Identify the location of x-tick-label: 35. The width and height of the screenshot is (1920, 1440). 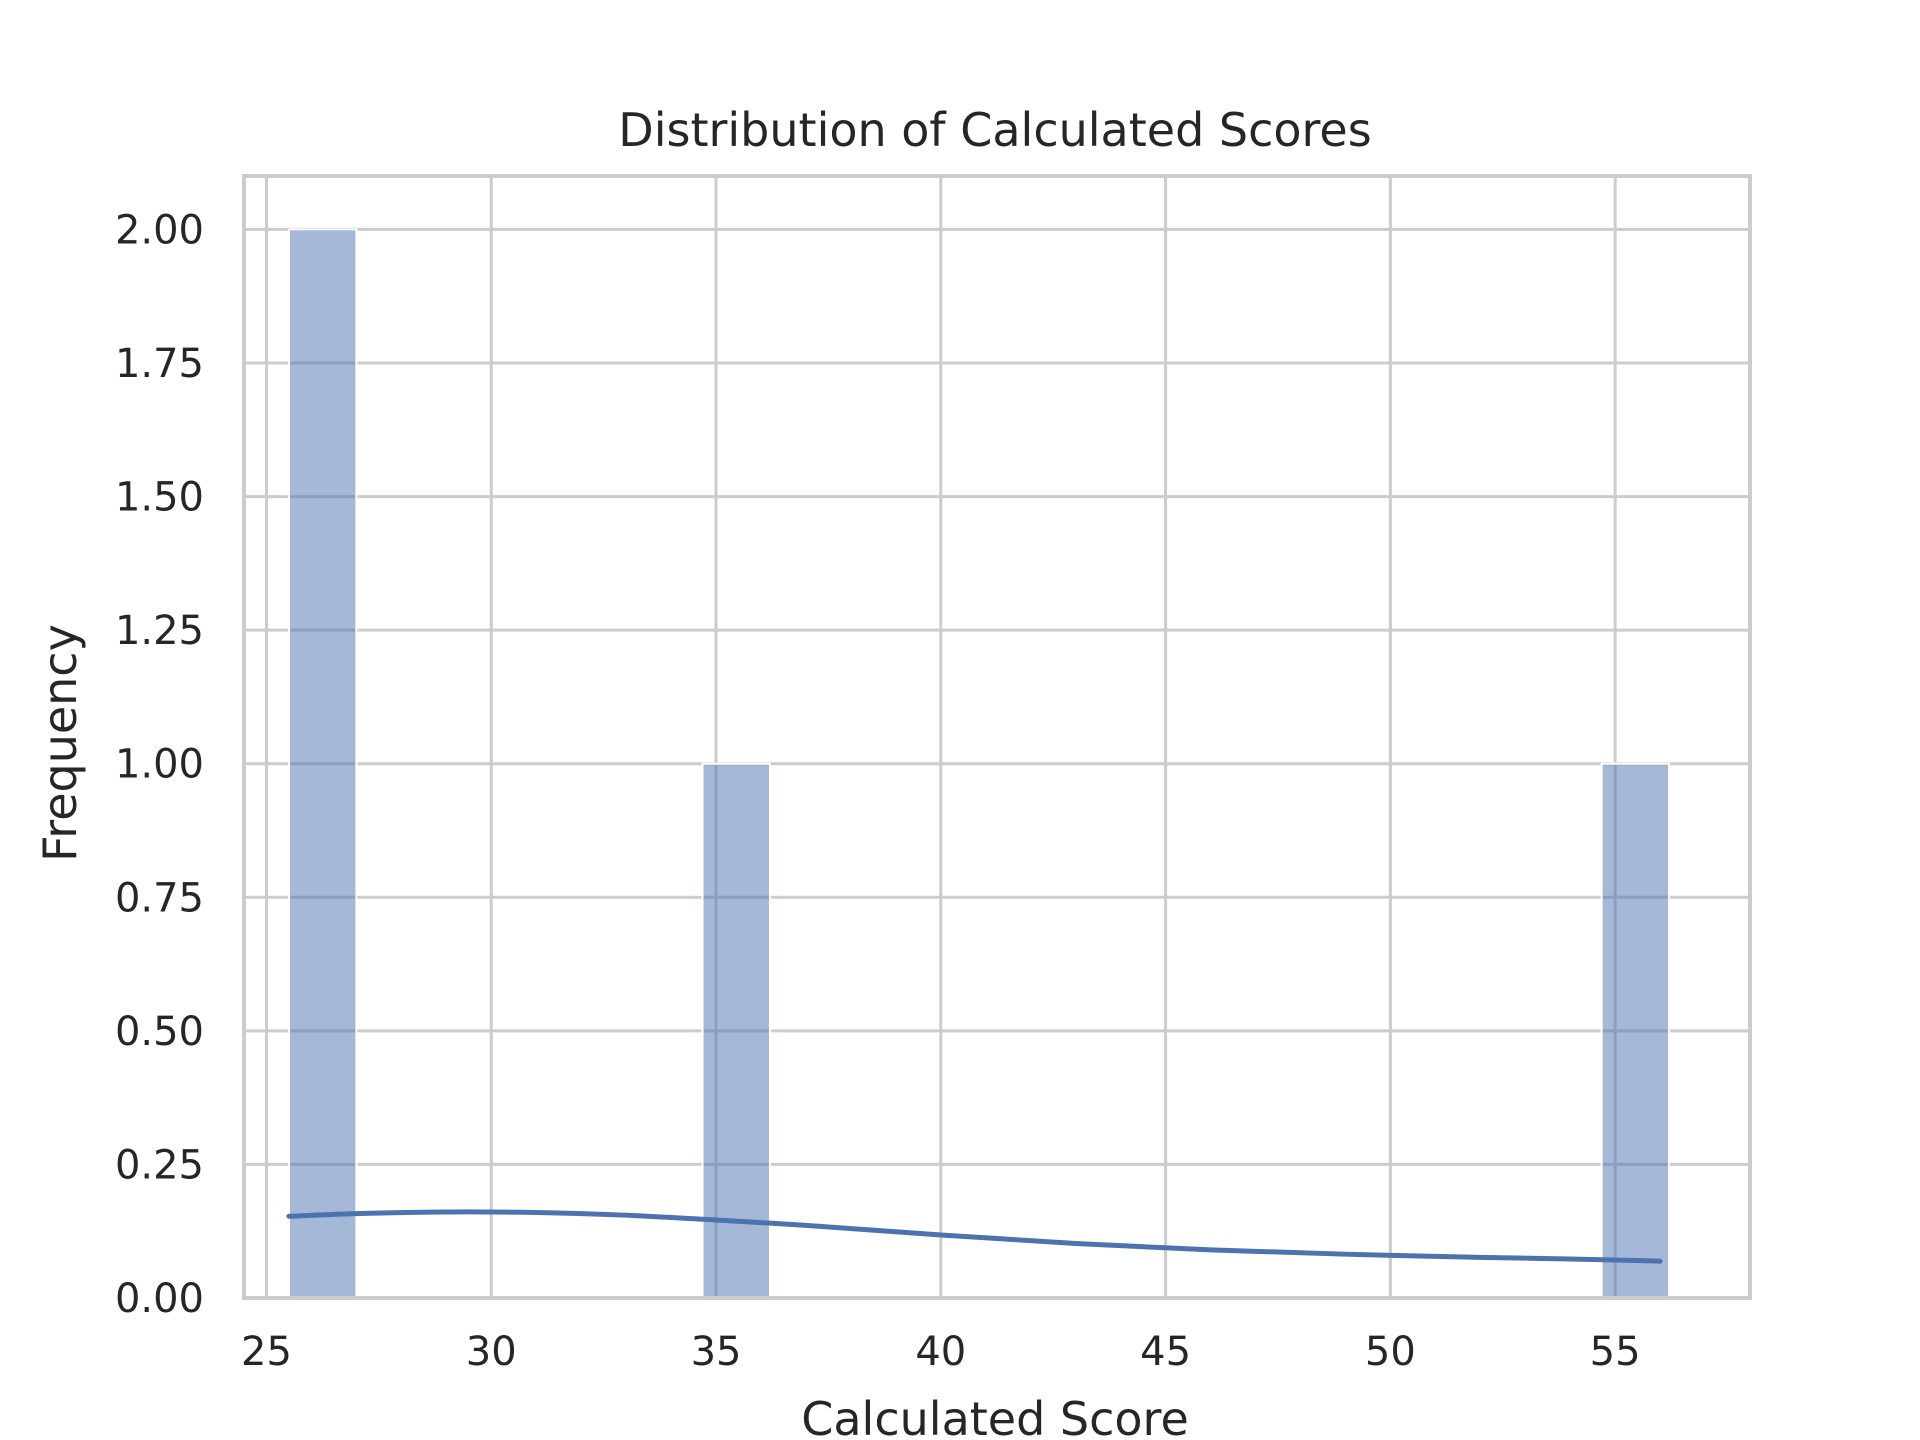
(716, 1352).